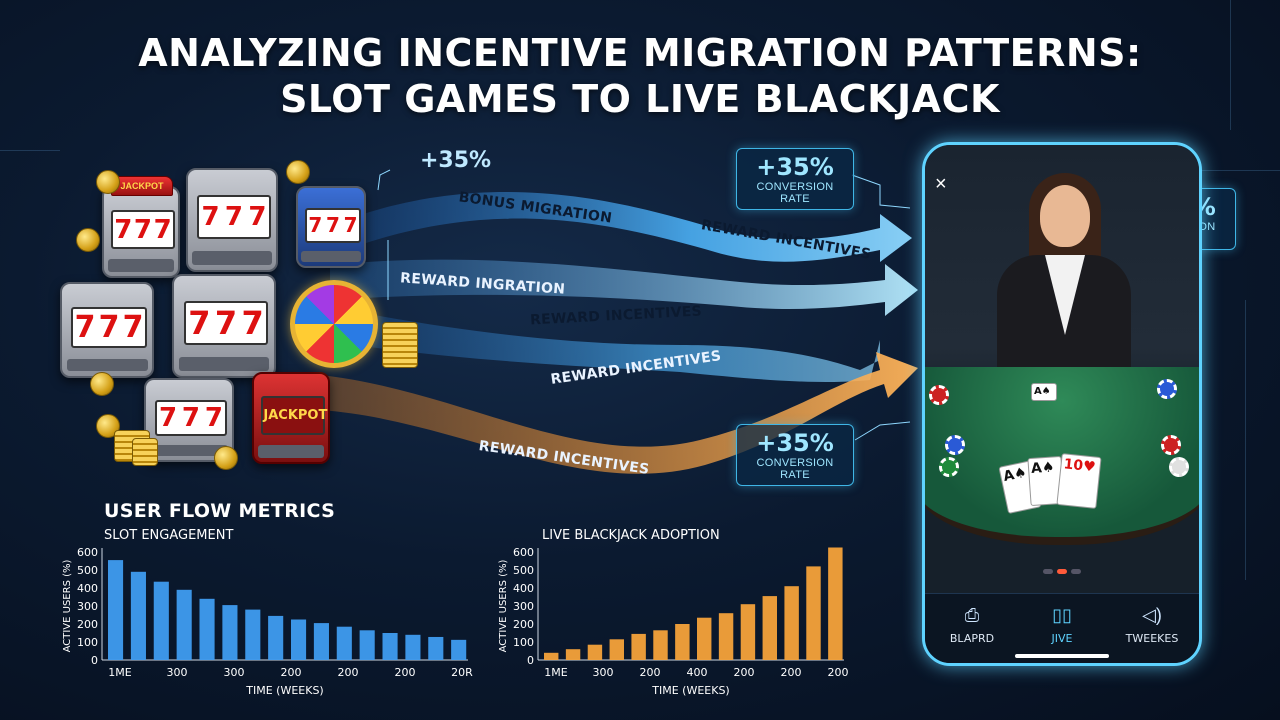  What do you see at coordinates (1062, 656) in the screenshot?
I see `home-indicator` at bounding box center [1062, 656].